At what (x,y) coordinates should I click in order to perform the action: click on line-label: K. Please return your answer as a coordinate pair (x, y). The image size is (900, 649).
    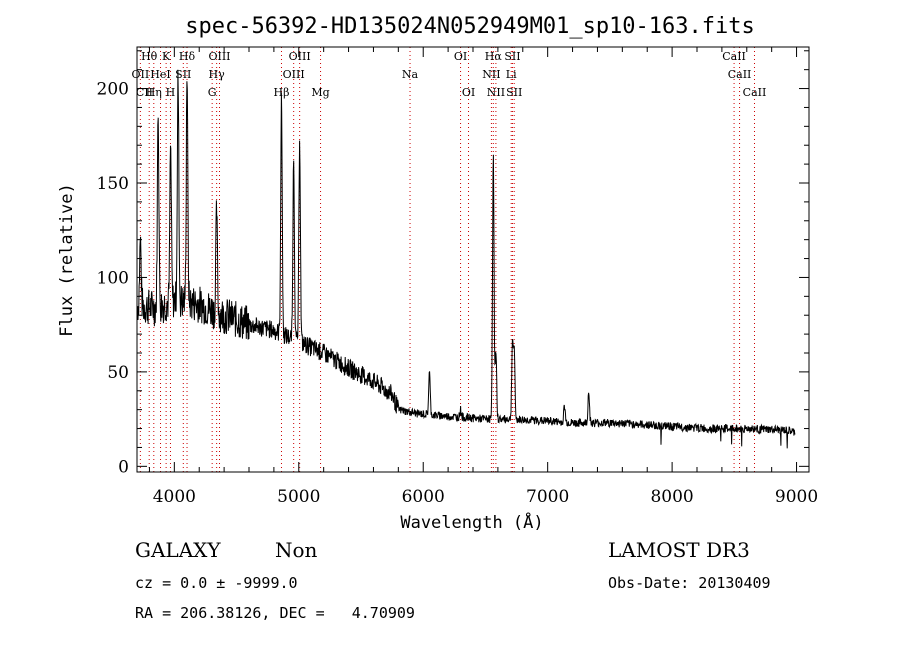
    Looking at the image, I should click on (166, 56).